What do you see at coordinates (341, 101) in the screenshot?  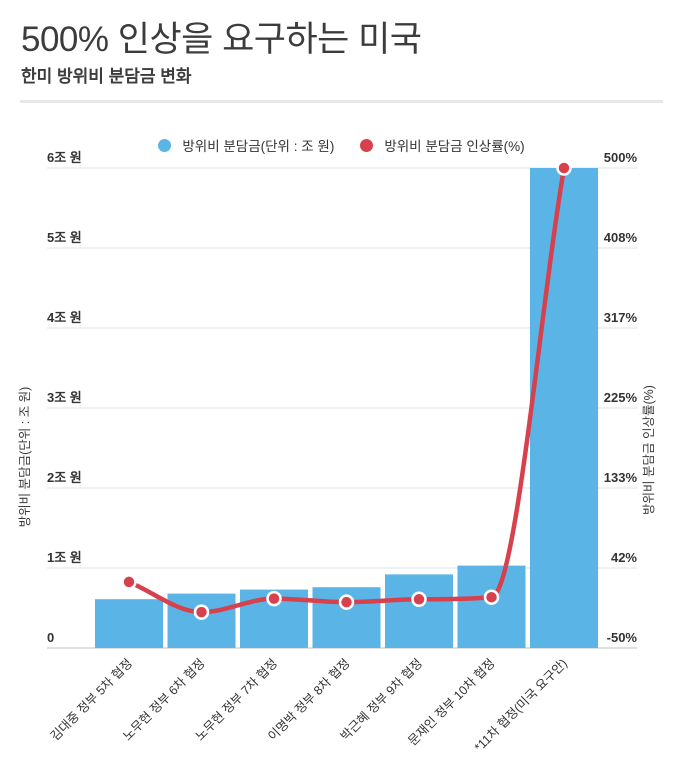 I see `header-divider` at bounding box center [341, 101].